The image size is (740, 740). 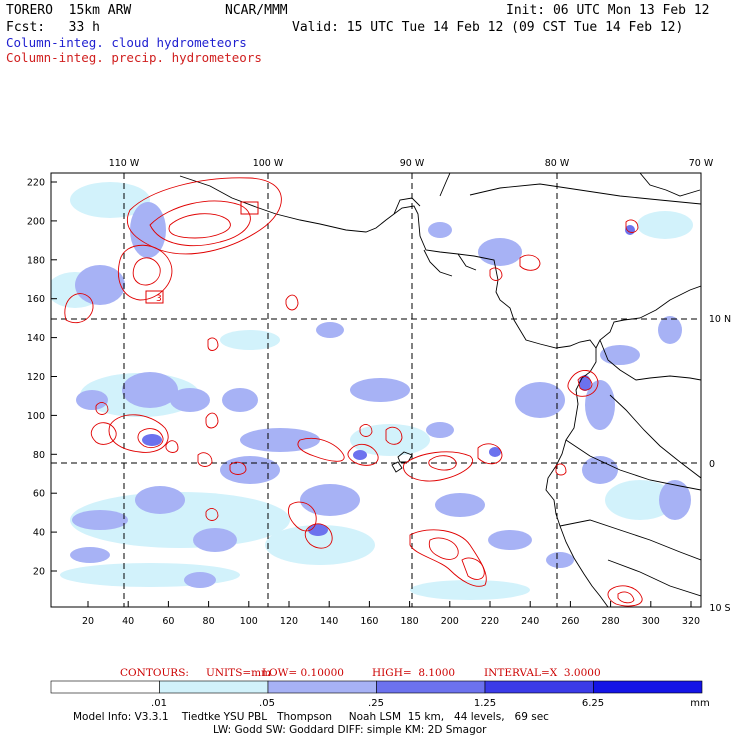 I want to click on bottom-tick-label: 320, so click(x=691, y=621).